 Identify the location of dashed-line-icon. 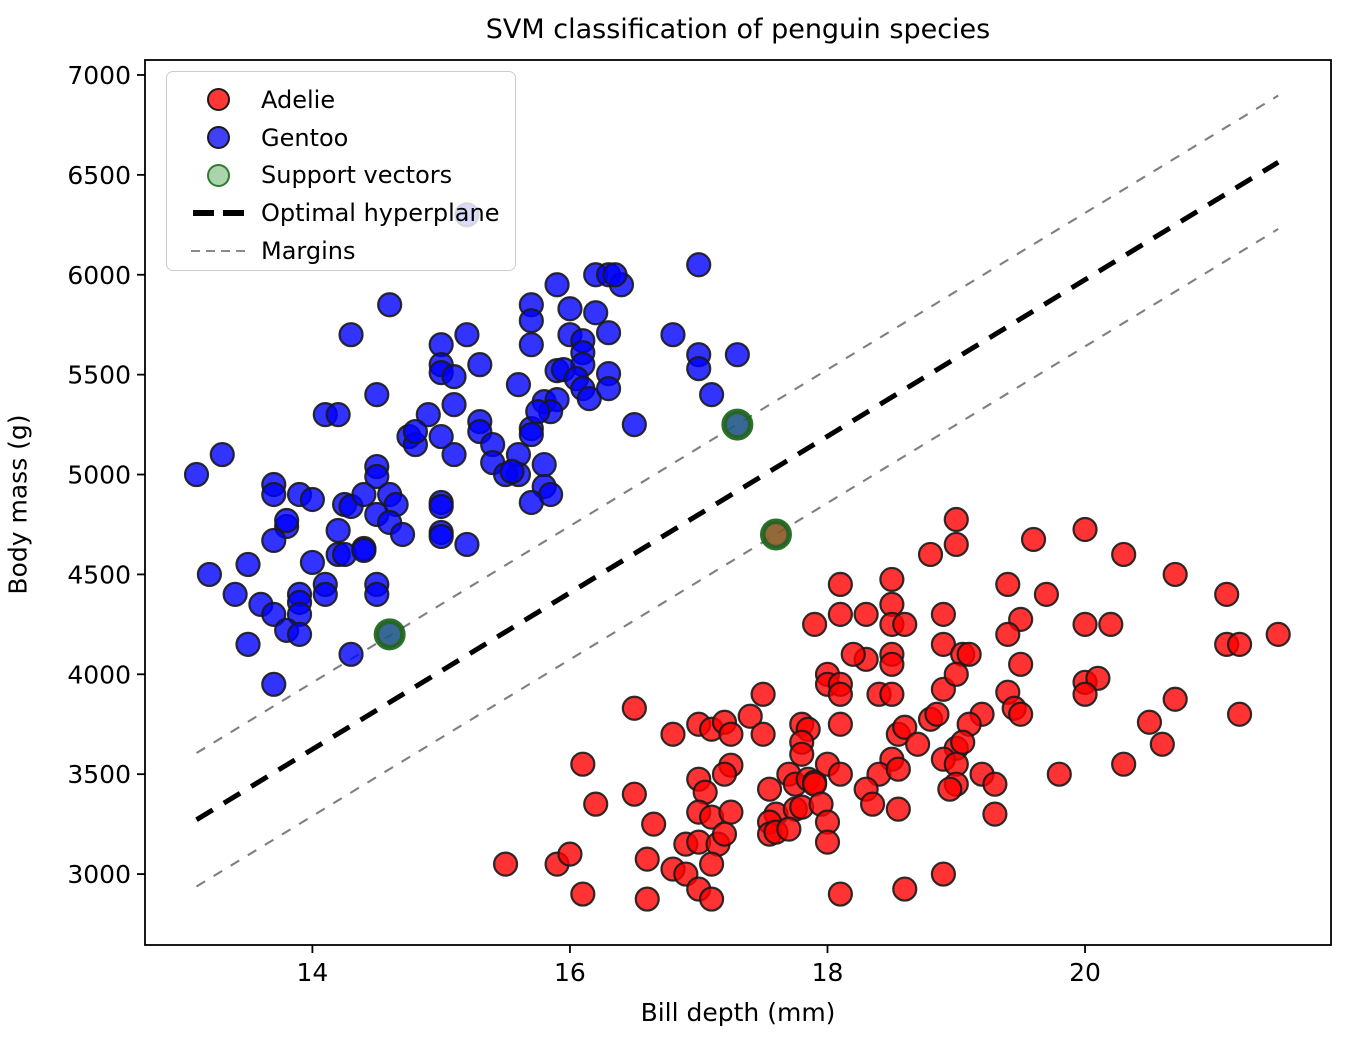
(218, 213).